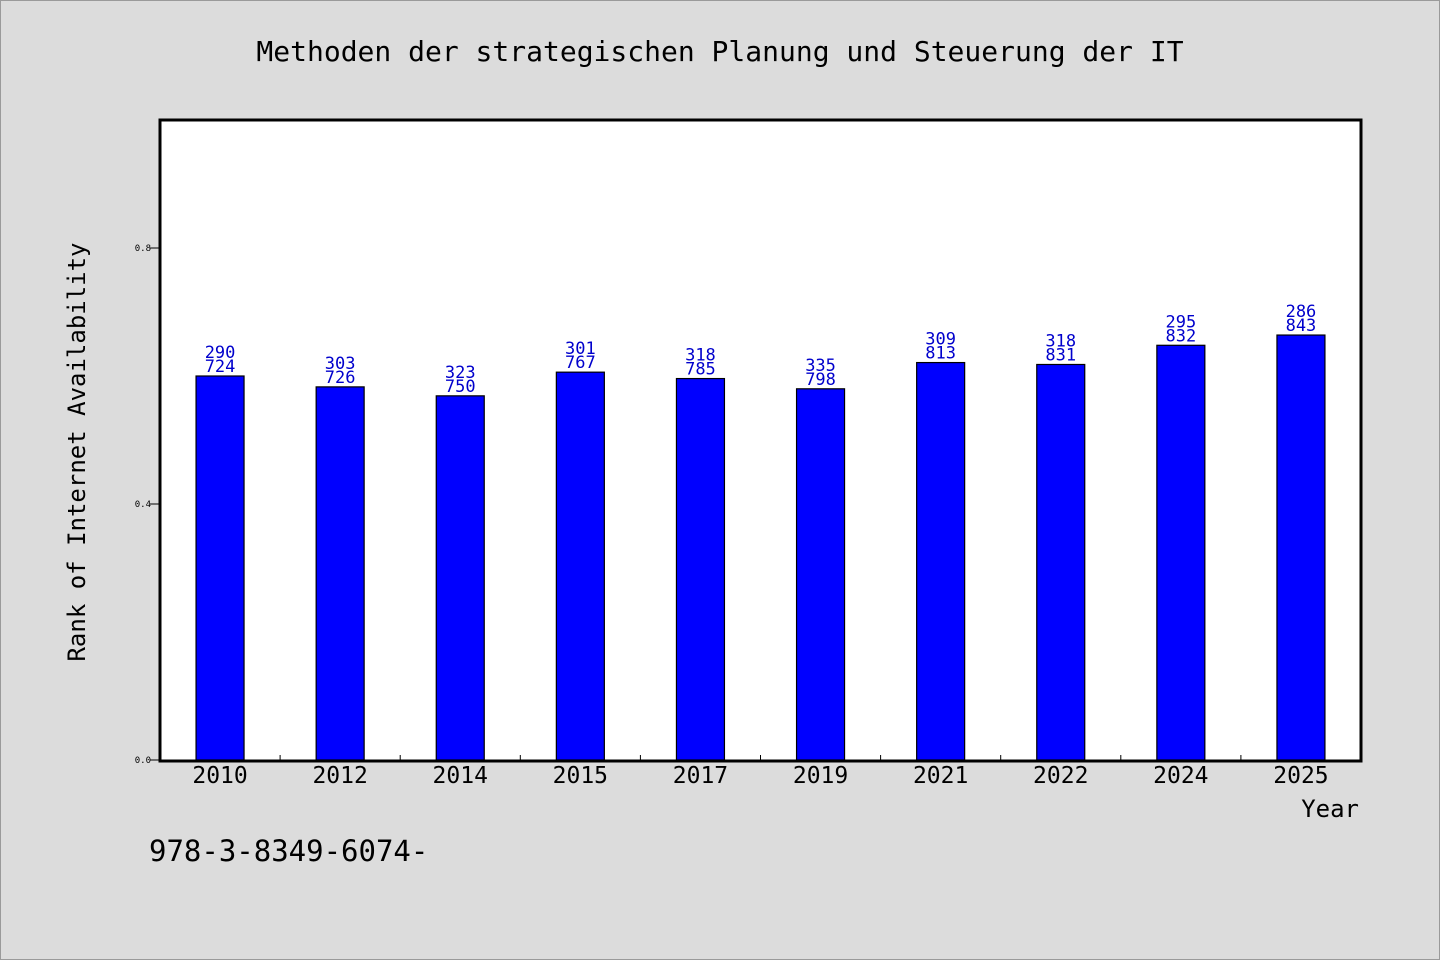 The height and width of the screenshot is (960, 1440). I want to click on y-axis-label: Rank of Internet Availability, so click(77, 451).